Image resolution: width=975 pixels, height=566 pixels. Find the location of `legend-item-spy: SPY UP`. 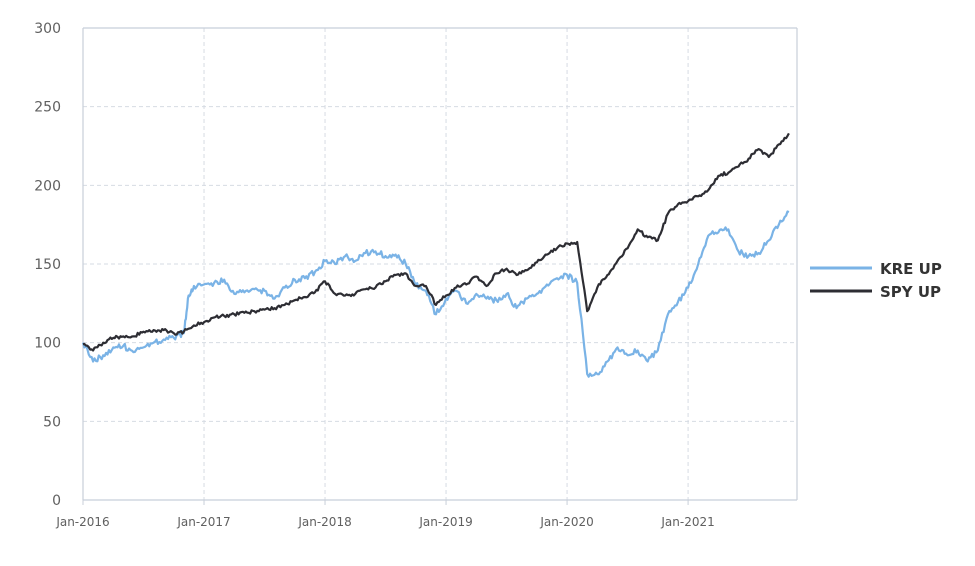

legend-item-spy: SPY UP is located at coordinates (875, 292).